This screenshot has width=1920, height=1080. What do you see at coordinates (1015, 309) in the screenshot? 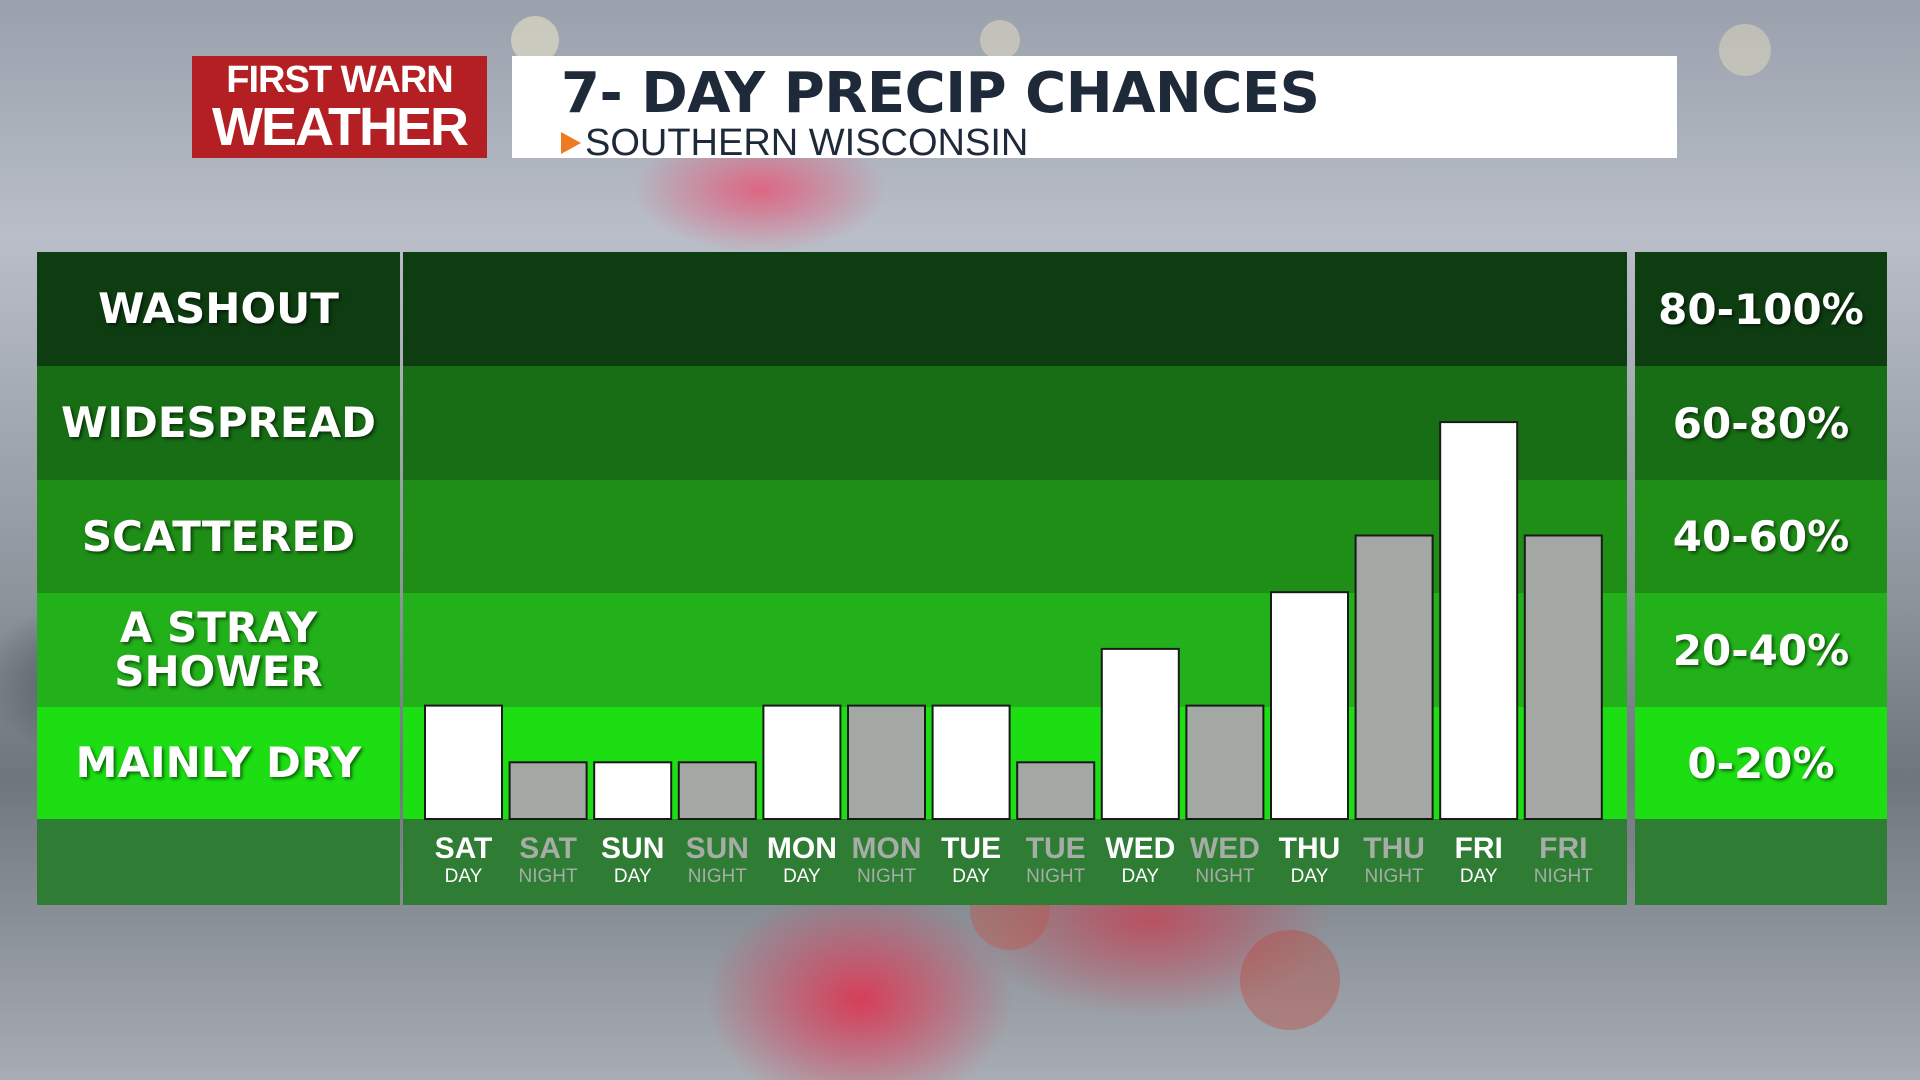
I see `chart-band-washout` at bounding box center [1015, 309].